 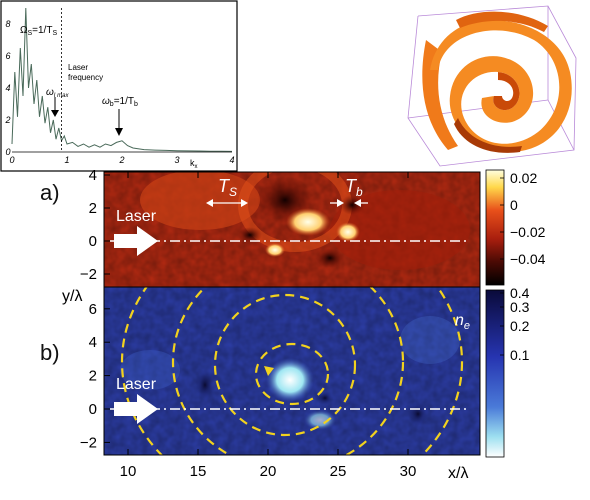 I want to click on panel-b-y-tick-label: 6, so click(x=93, y=309).